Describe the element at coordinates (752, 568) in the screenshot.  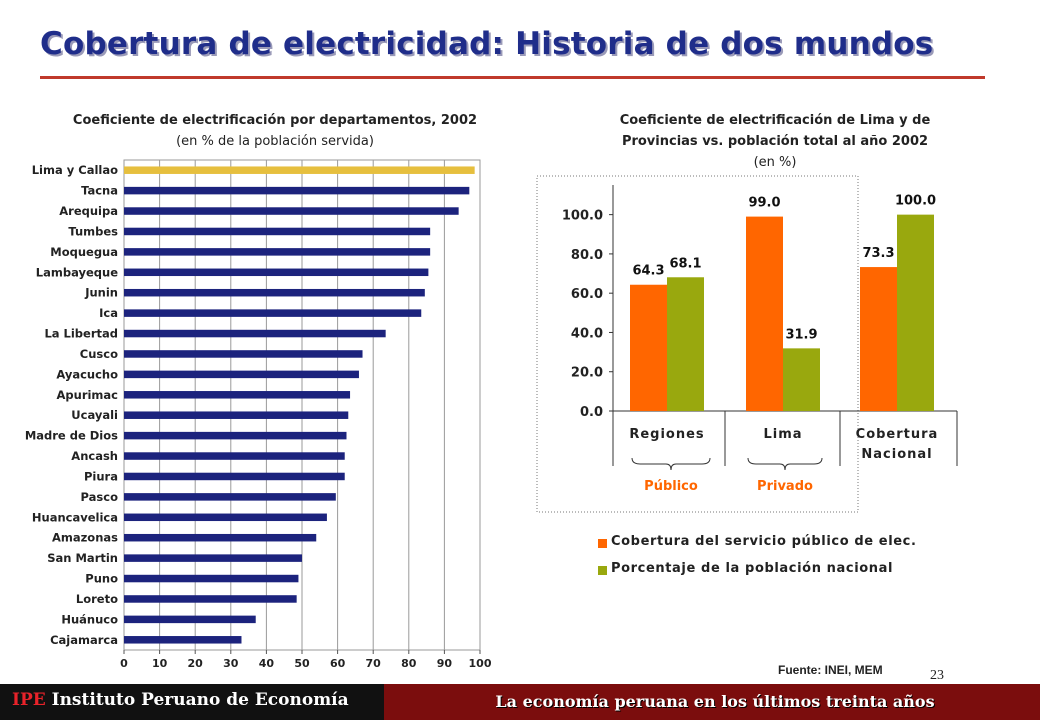
I see `legend-label: Porcentaje de la población nacional` at that location.